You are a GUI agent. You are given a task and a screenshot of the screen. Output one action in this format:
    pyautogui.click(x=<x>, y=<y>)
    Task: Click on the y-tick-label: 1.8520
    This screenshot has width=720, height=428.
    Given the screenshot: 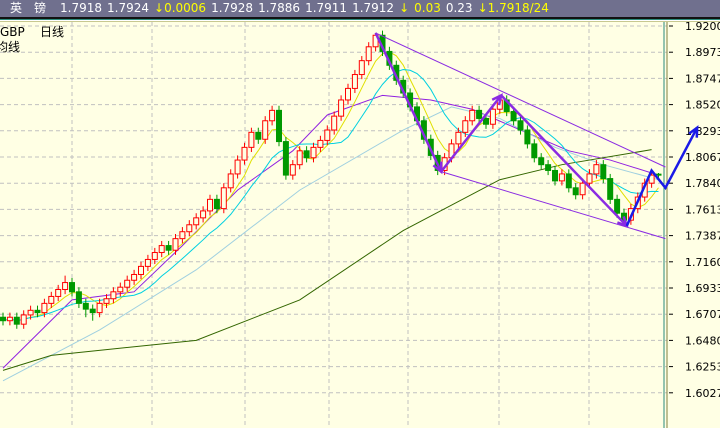 What is the action you would take?
    pyautogui.click(x=702, y=105)
    